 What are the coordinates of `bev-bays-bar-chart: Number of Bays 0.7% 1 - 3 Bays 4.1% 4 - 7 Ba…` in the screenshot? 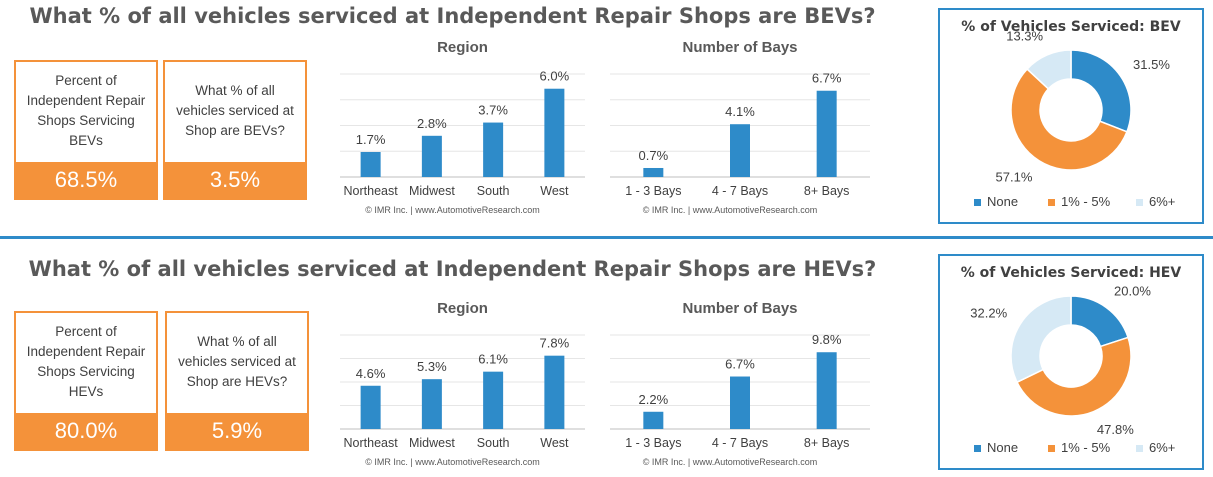 It's located at (740, 127).